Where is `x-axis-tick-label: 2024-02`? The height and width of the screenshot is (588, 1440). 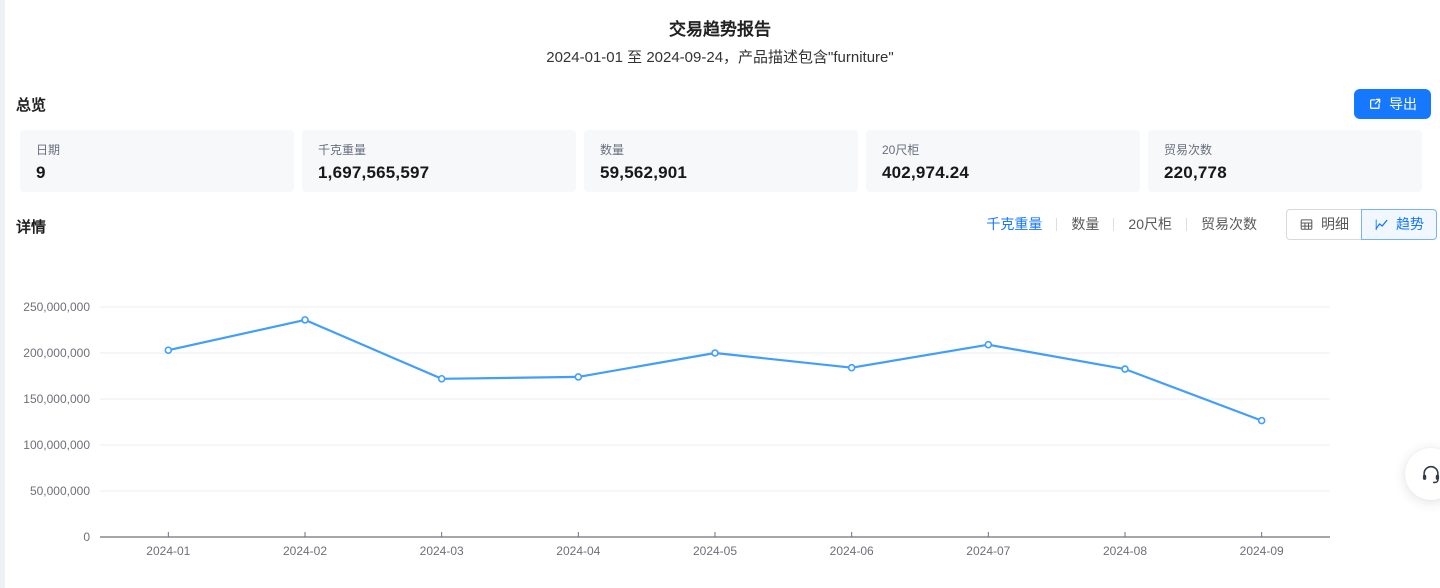
x-axis-tick-label: 2024-02 is located at coordinates (305, 551).